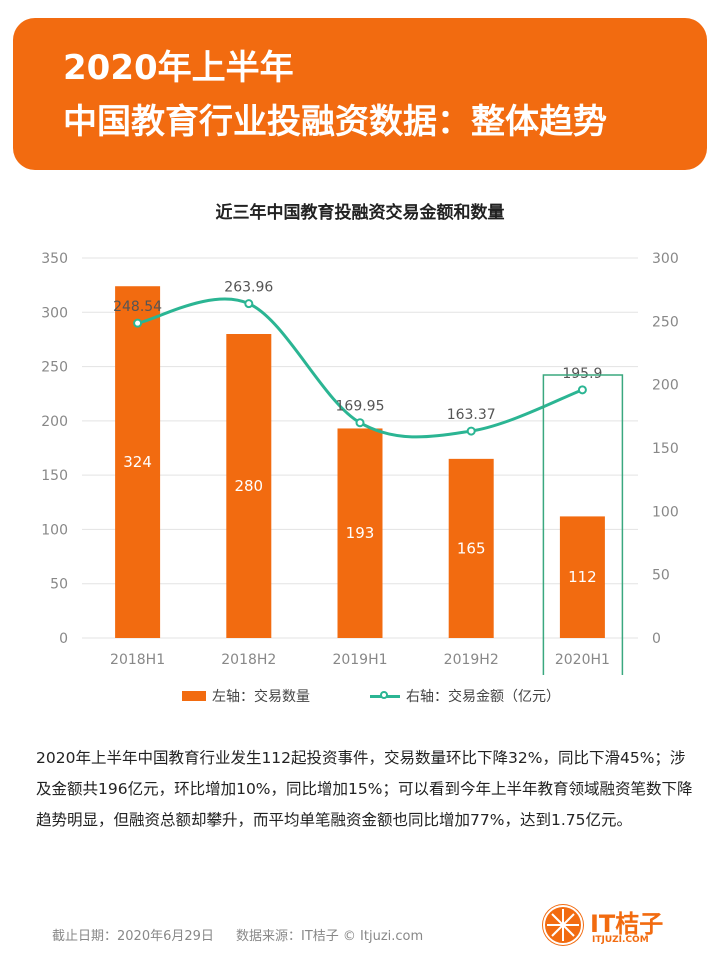 The width and height of the screenshot is (720, 960). Describe the element at coordinates (471, 660) in the screenshot. I see `x-tick-label: 2019H2` at that location.